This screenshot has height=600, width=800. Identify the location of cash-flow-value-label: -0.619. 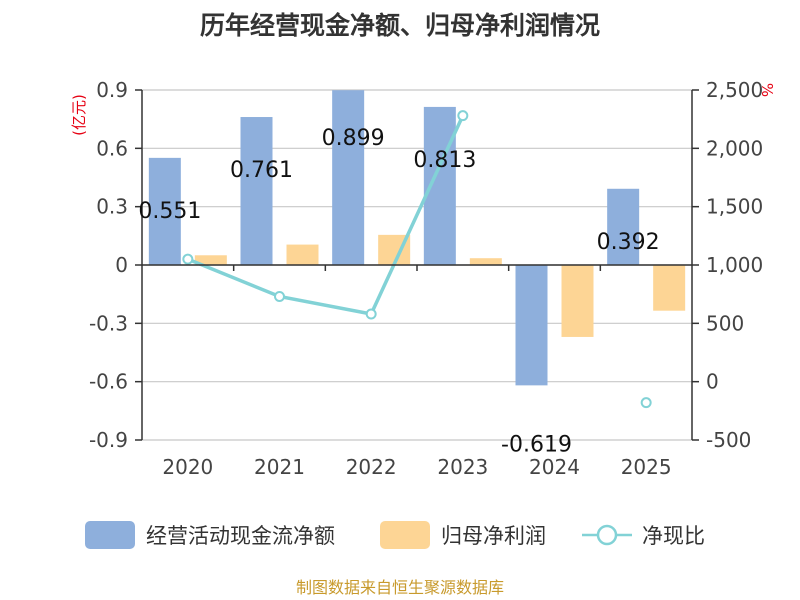
(536, 444).